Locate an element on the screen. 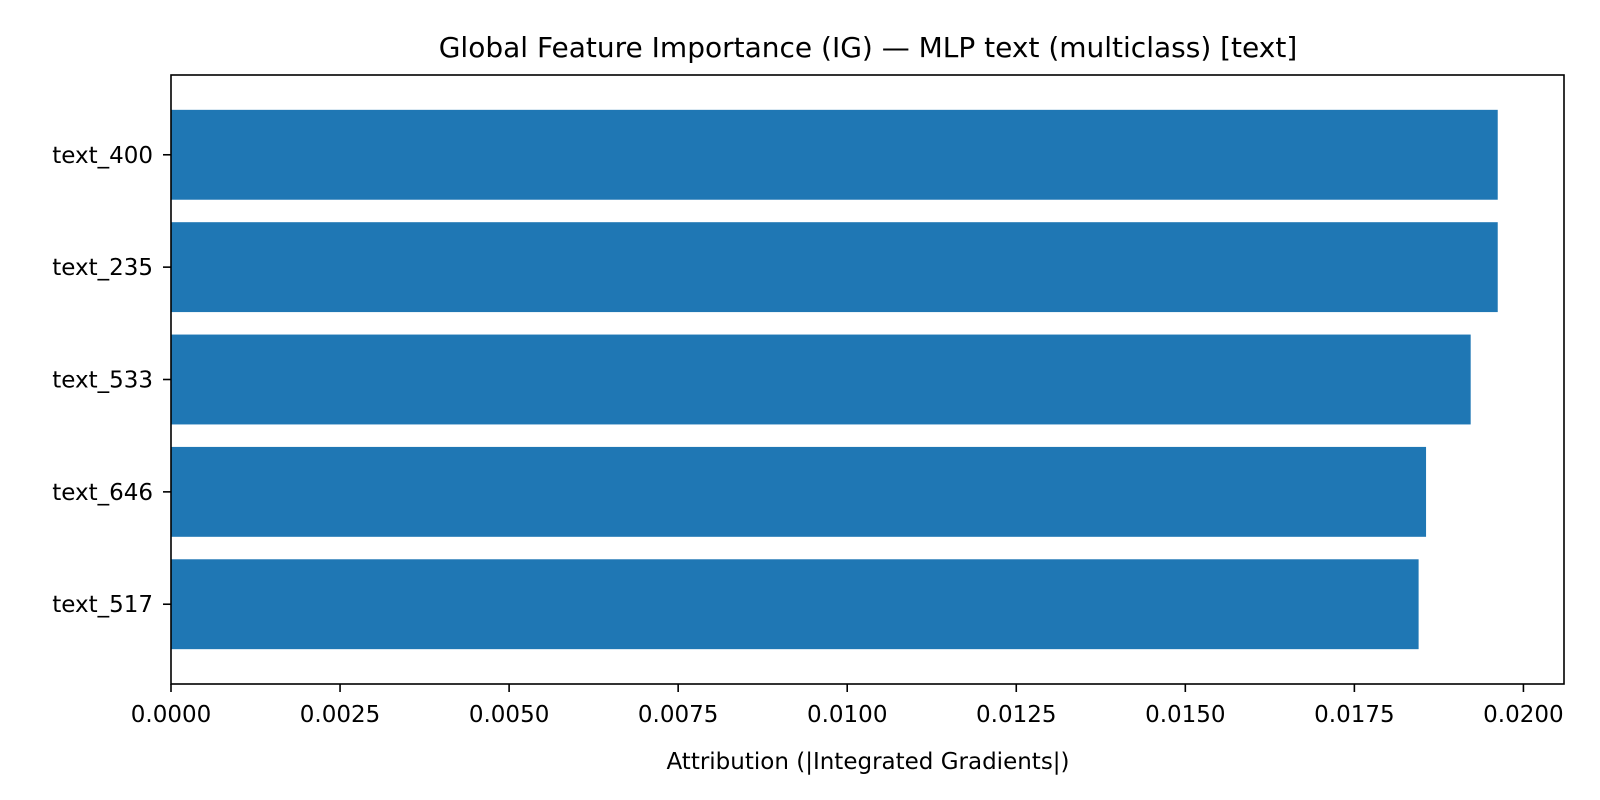 Image resolution: width=1600 pixels, height=800 pixels. y-tick-label: text_517 is located at coordinates (102, 605).